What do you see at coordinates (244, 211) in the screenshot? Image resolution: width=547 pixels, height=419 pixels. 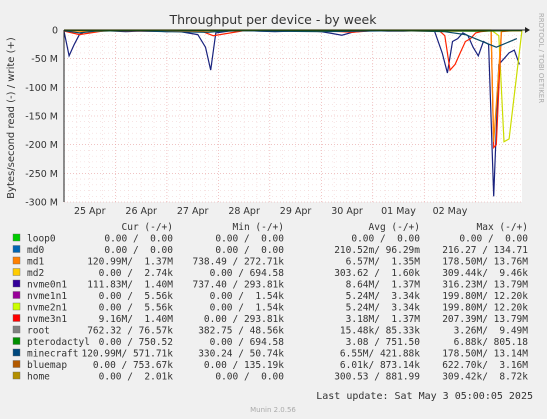 I see `x-tick-label: 28 Apr` at bounding box center [244, 211].